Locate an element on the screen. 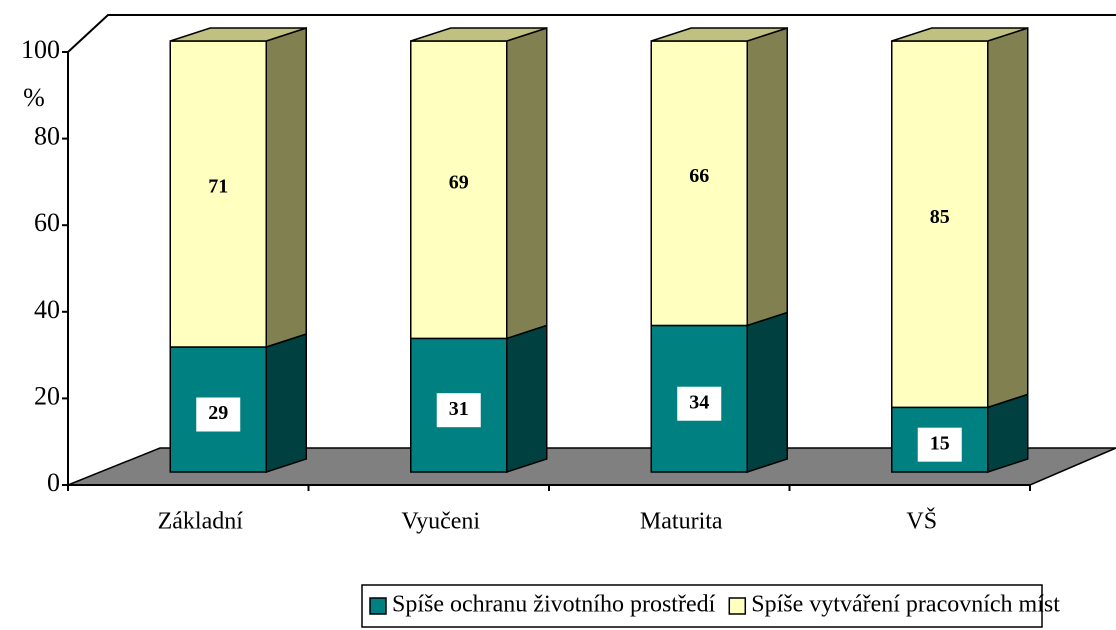 The height and width of the screenshot is (630, 1116). value-label: 29 is located at coordinates (218, 413).